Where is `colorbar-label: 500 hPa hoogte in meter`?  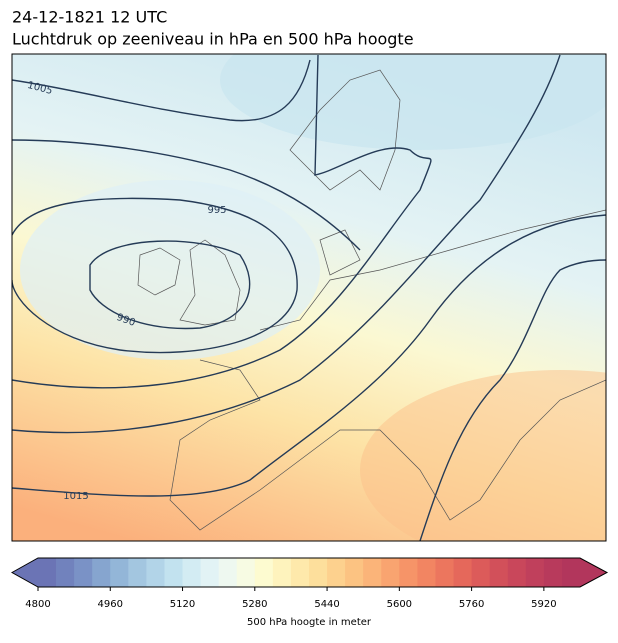 colorbar-label: 500 hPa hoogte in meter is located at coordinates (309, 622).